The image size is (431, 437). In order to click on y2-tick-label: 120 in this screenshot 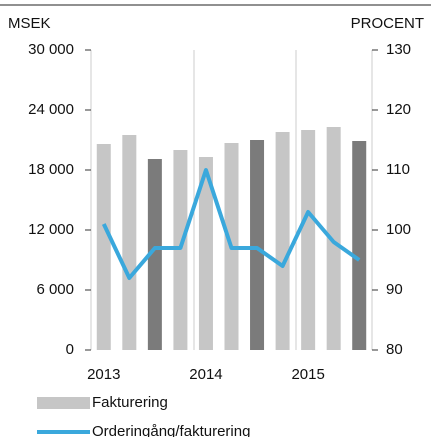, I will do `click(398, 109)`.